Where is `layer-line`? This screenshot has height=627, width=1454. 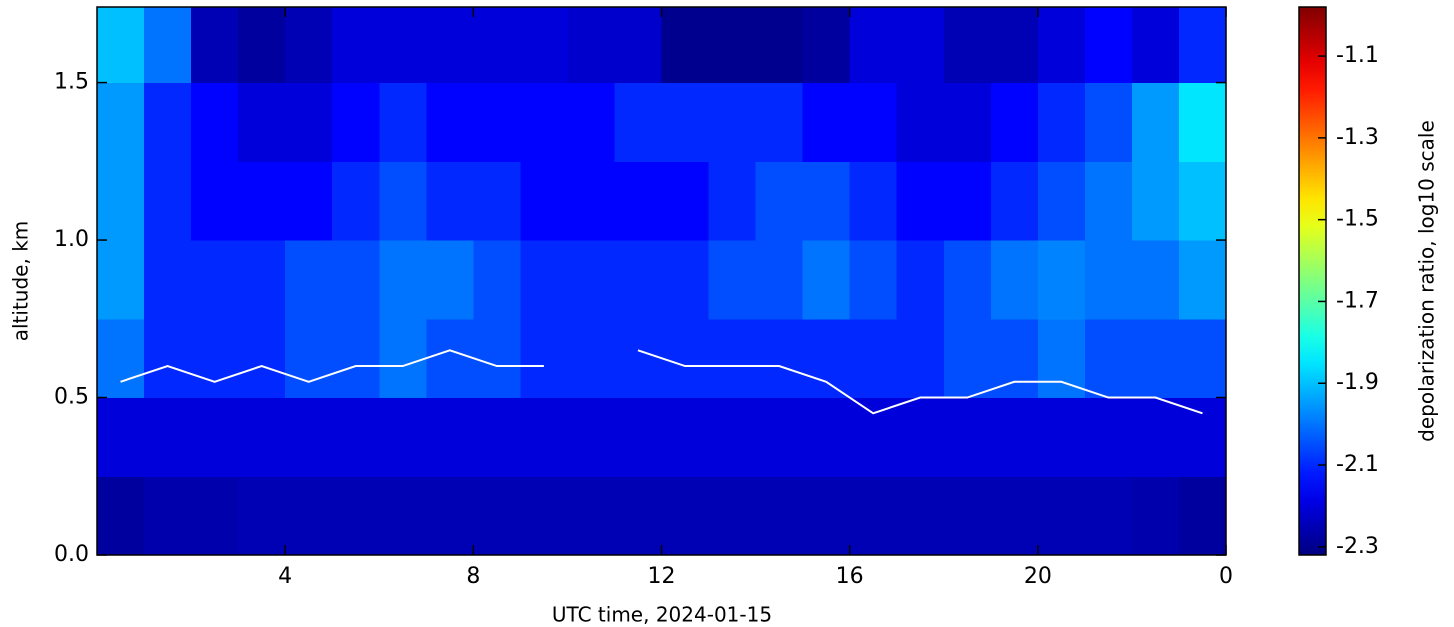 layer-line is located at coordinates (661, 382).